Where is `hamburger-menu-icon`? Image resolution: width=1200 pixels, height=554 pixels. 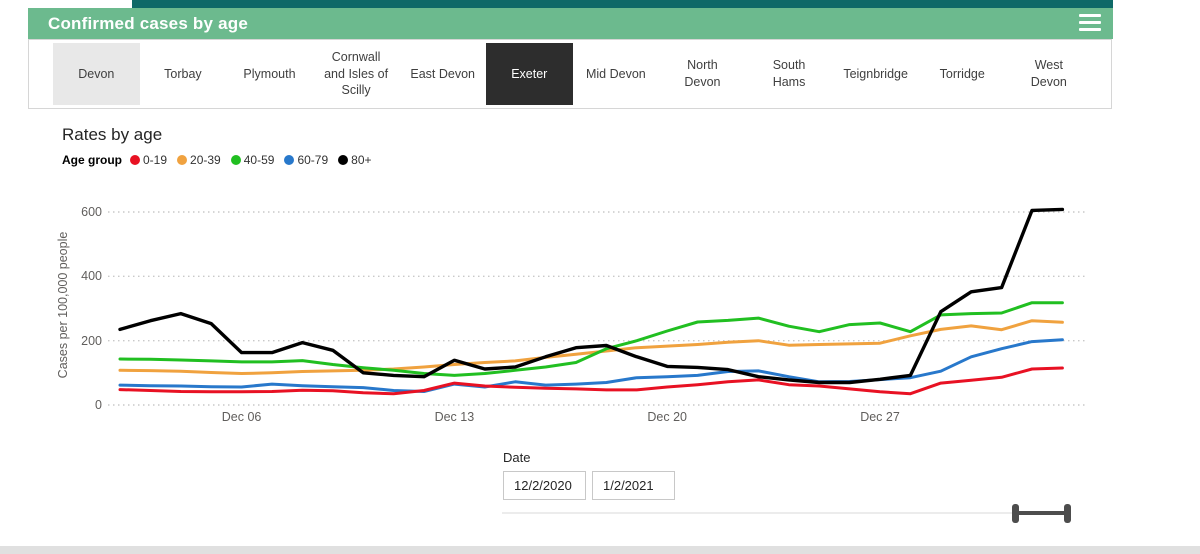 hamburger-menu-icon is located at coordinates (1090, 23).